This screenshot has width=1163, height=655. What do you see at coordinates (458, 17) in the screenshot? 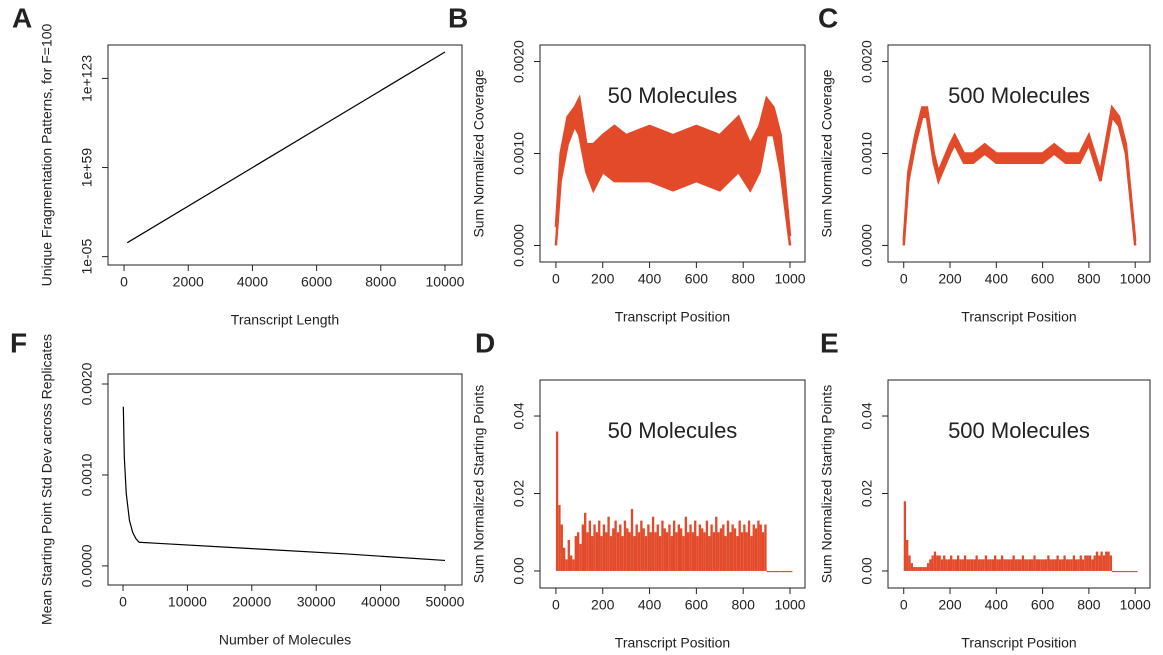
I see `panel-label: B` at bounding box center [458, 17].